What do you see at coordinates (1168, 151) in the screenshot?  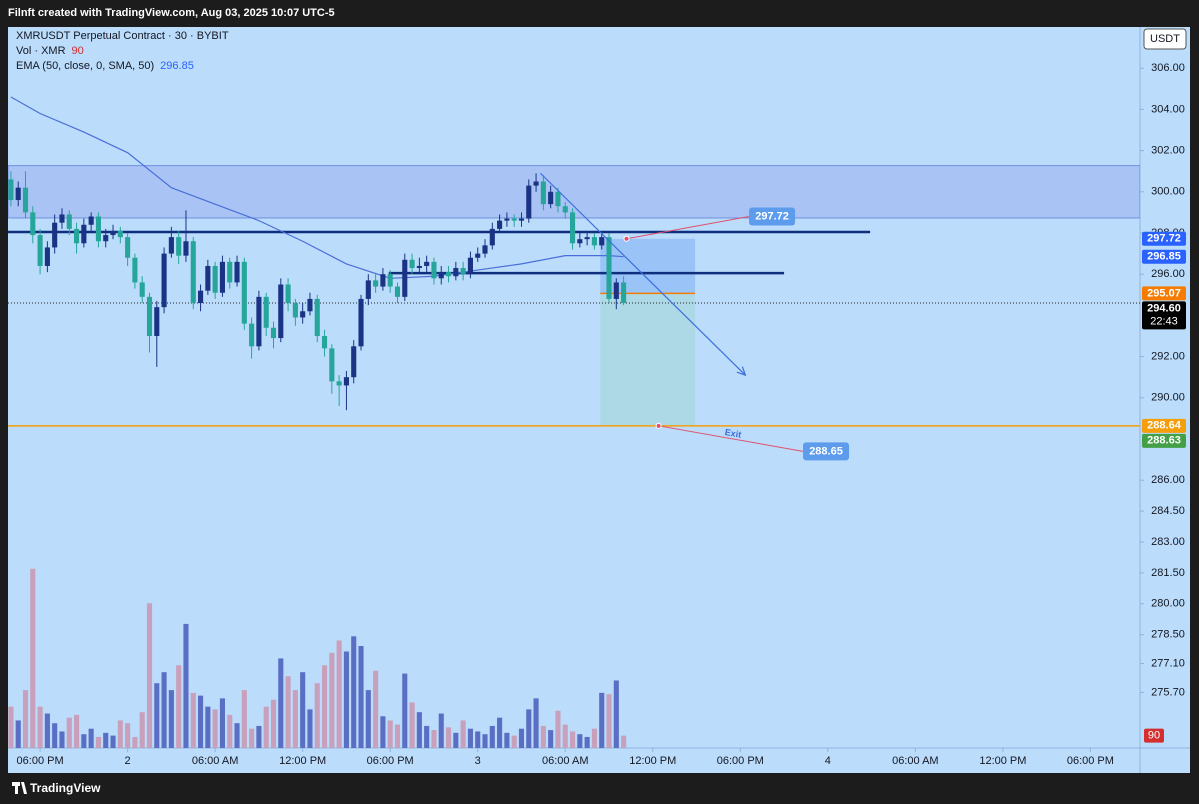 I see `y-tick-label: 302.00` at bounding box center [1168, 151].